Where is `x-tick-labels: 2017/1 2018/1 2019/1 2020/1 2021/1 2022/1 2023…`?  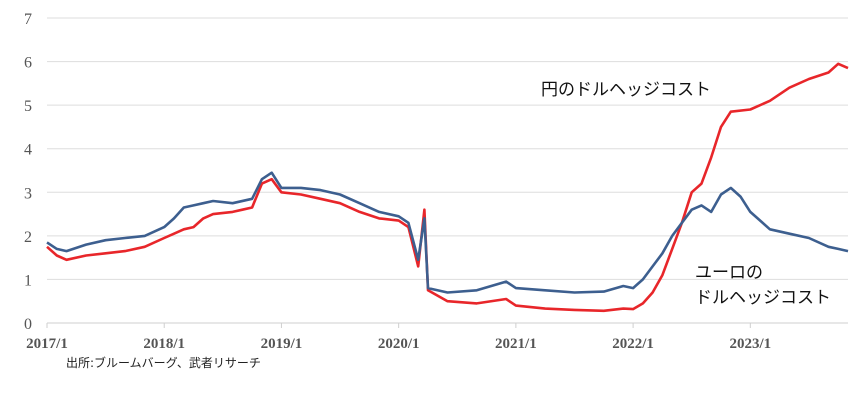 x-tick-labels: 2017/1 2018/1 2019/1 2020/1 2021/1 2022/1 2023… is located at coordinates (398, 337).